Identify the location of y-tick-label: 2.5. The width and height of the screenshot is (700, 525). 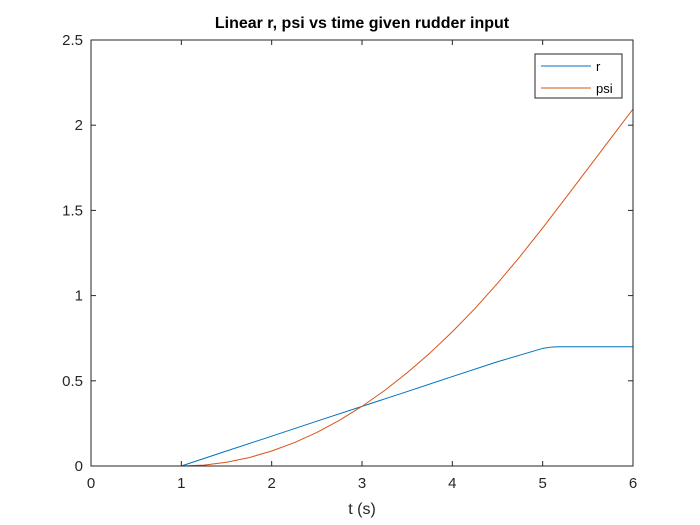
(72, 40).